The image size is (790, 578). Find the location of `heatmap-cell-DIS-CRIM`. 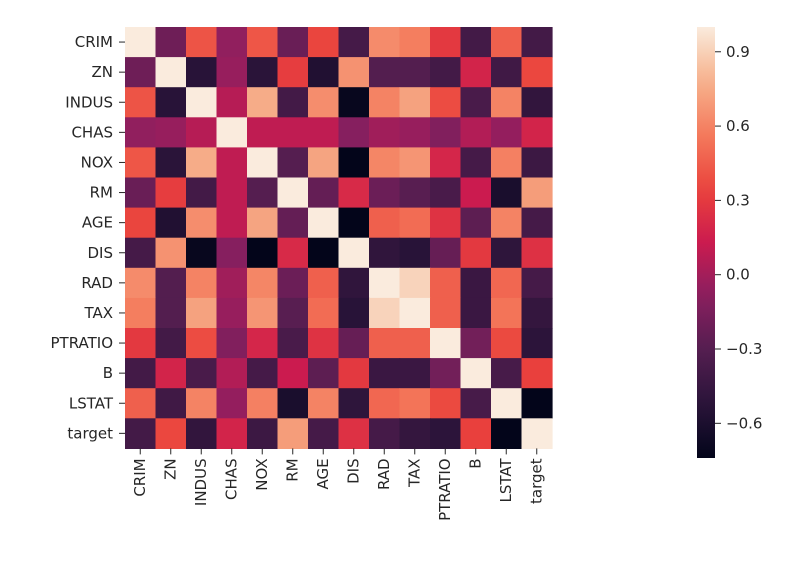

heatmap-cell-DIS-CRIM is located at coordinates (141, 253).